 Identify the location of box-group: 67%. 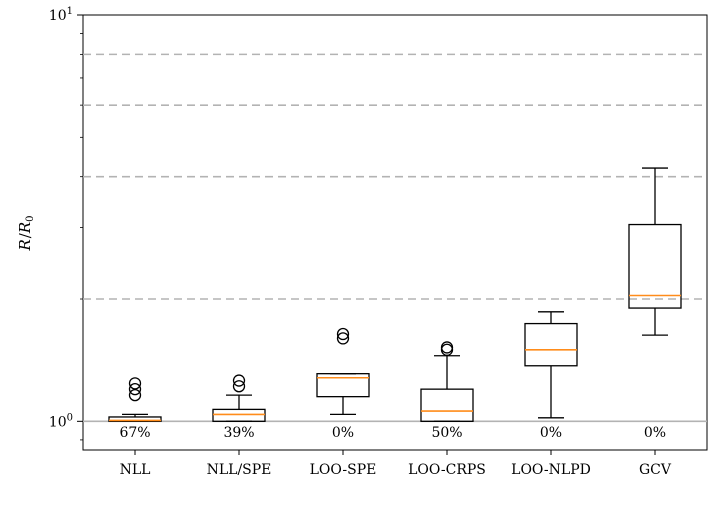
(135, 409).